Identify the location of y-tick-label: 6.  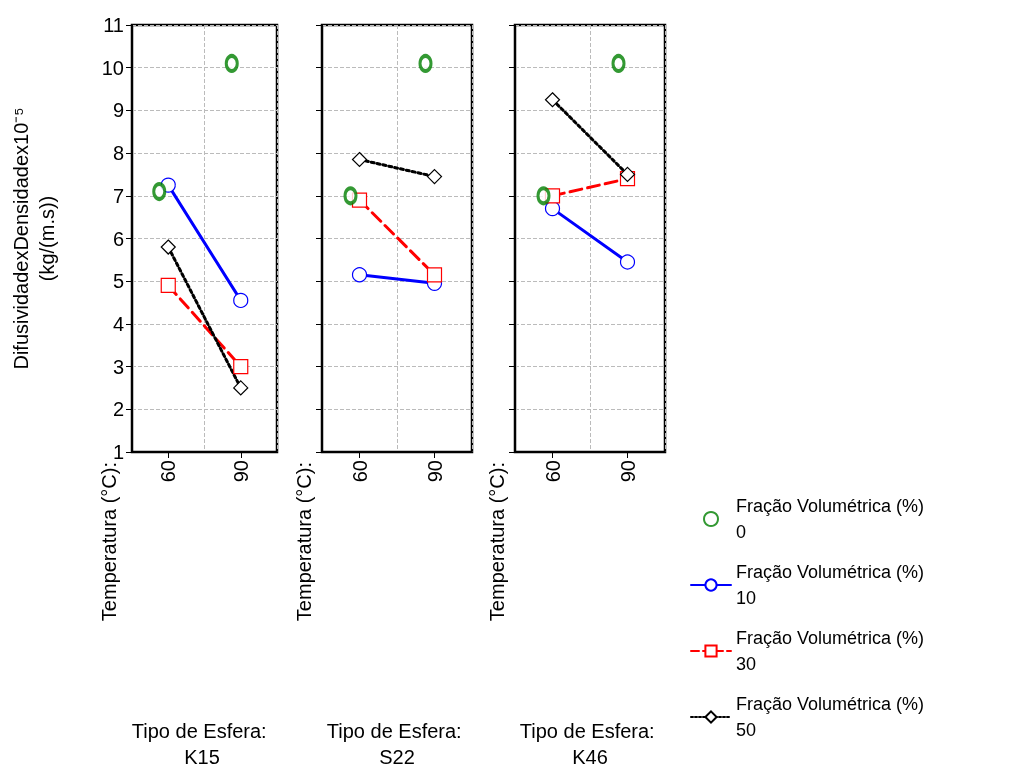
(118, 238).